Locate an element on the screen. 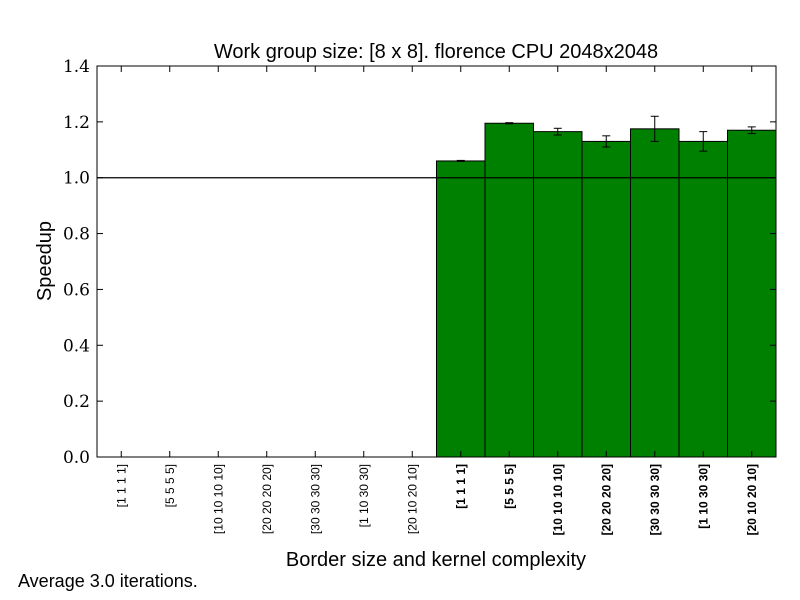 Image resolution: width=800 pixels, height=600 pixels. y-tick-label: 0.8 is located at coordinates (76, 235).